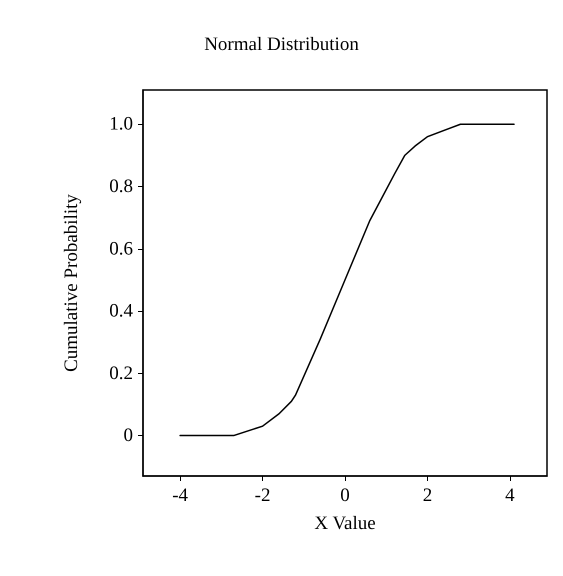 The width and height of the screenshot is (563, 576). What do you see at coordinates (510, 495) in the screenshot?
I see `x-tick-label: 4` at bounding box center [510, 495].